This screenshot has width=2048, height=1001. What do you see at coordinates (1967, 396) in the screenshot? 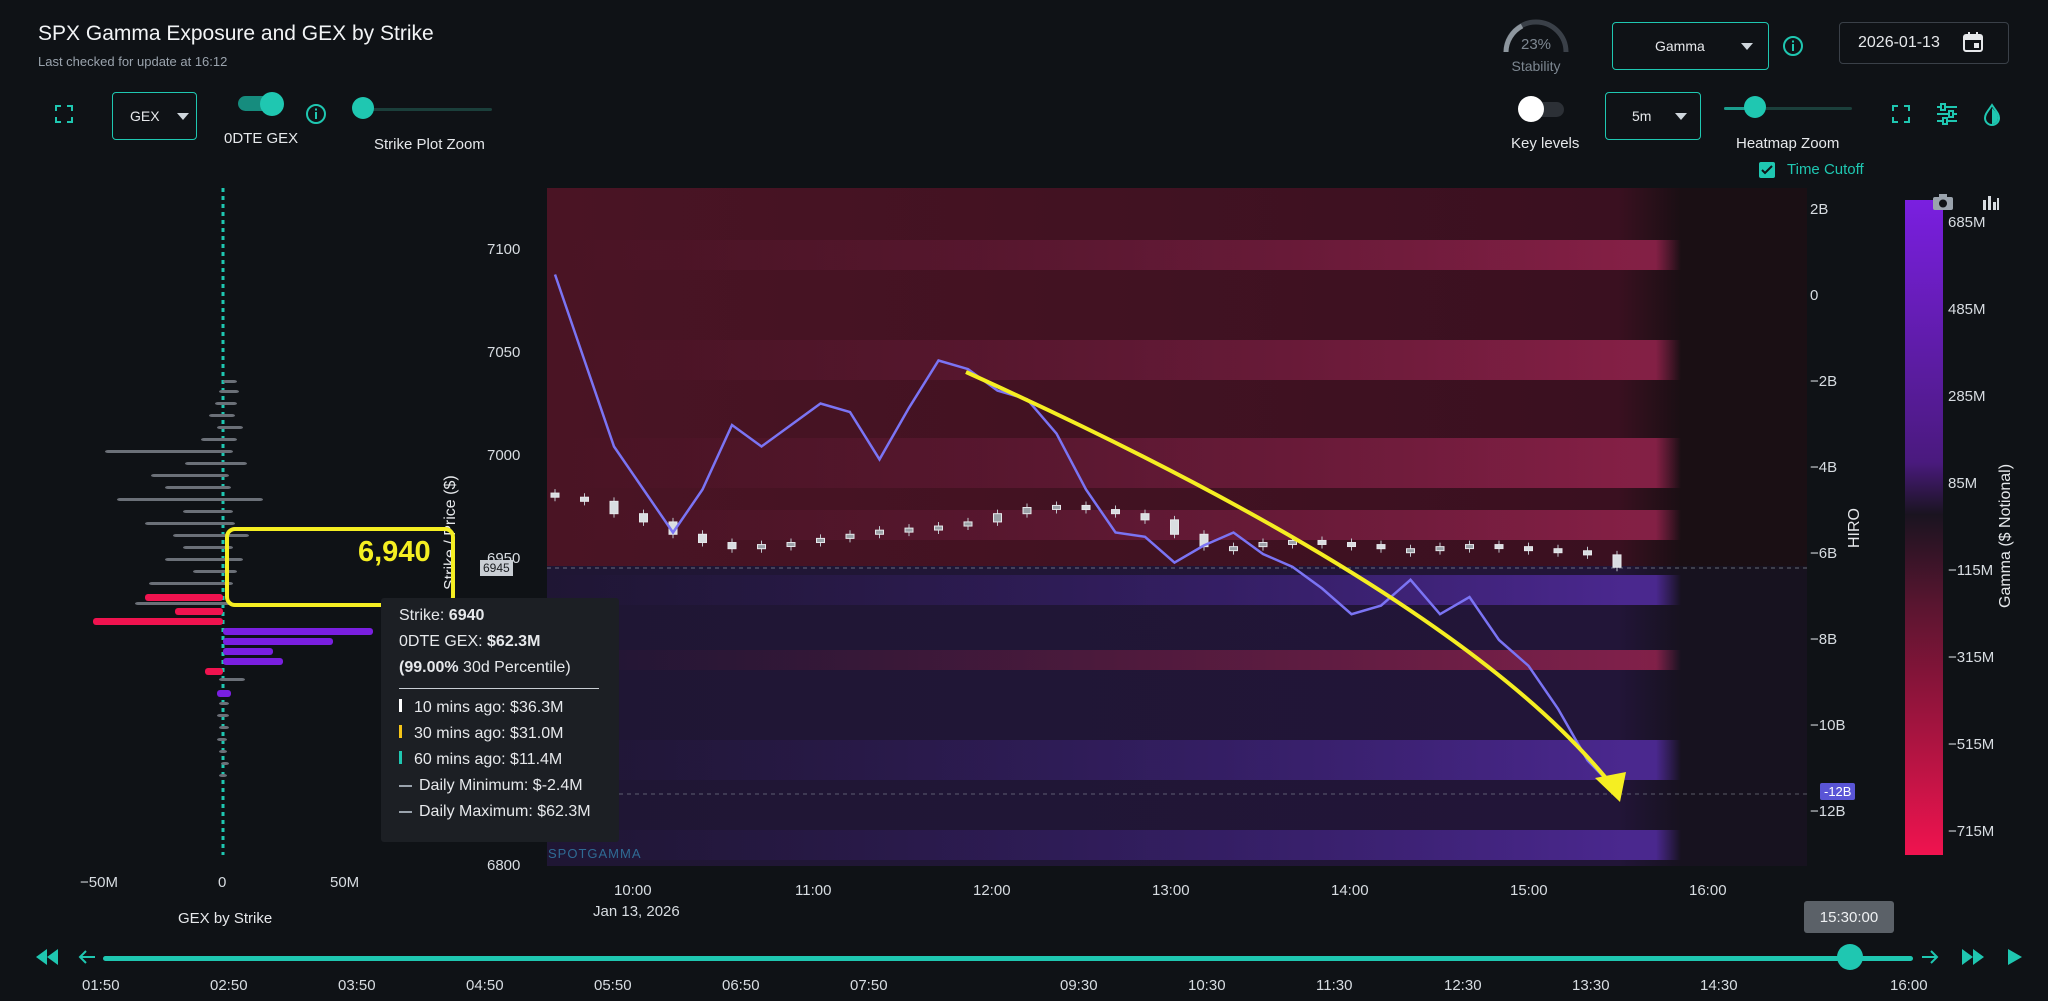
I see `color-scale-tick: 285M` at bounding box center [1967, 396].